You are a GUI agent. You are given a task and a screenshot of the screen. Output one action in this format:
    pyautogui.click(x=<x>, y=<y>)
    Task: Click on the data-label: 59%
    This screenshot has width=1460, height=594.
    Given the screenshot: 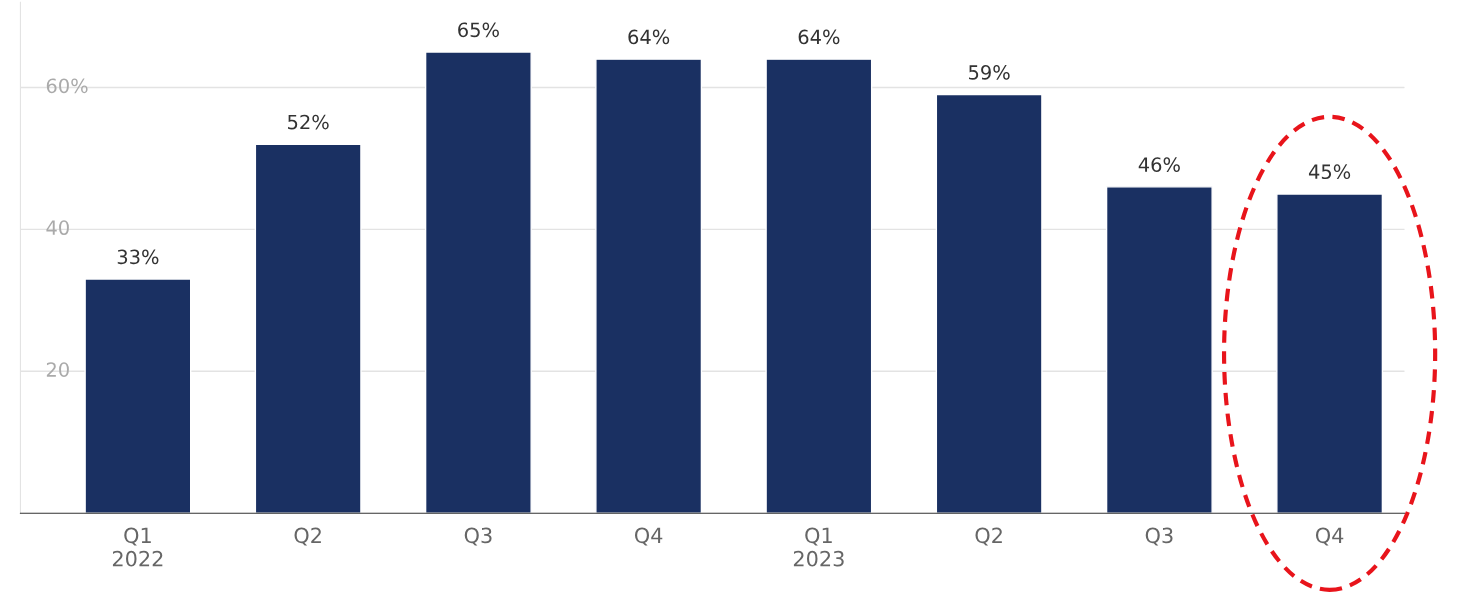 What is the action you would take?
    pyautogui.click(x=989, y=72)
    